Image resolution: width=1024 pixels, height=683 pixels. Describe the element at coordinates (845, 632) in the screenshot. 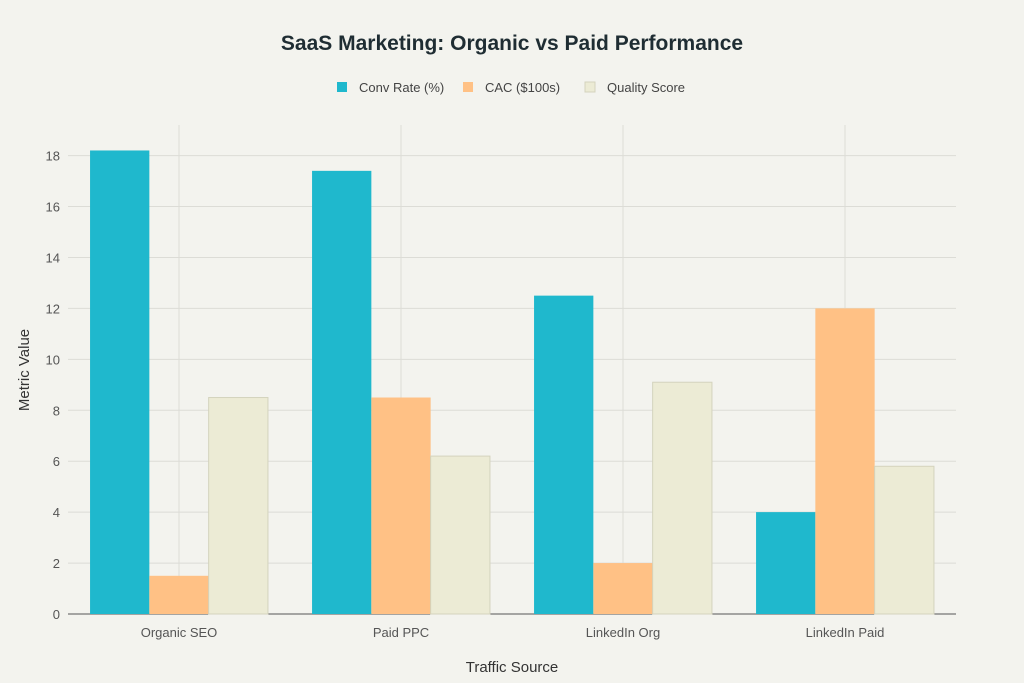

I see `x-tick-label: LinkedIn Paid` at that location.